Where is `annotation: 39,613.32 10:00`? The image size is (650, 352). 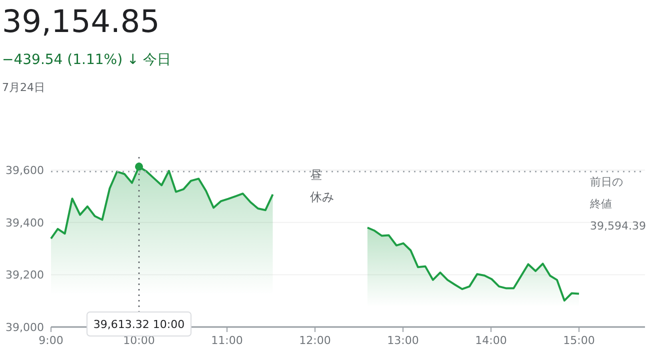 annotation: 39,613.32 10:00 is located at coordinates (139, 324).